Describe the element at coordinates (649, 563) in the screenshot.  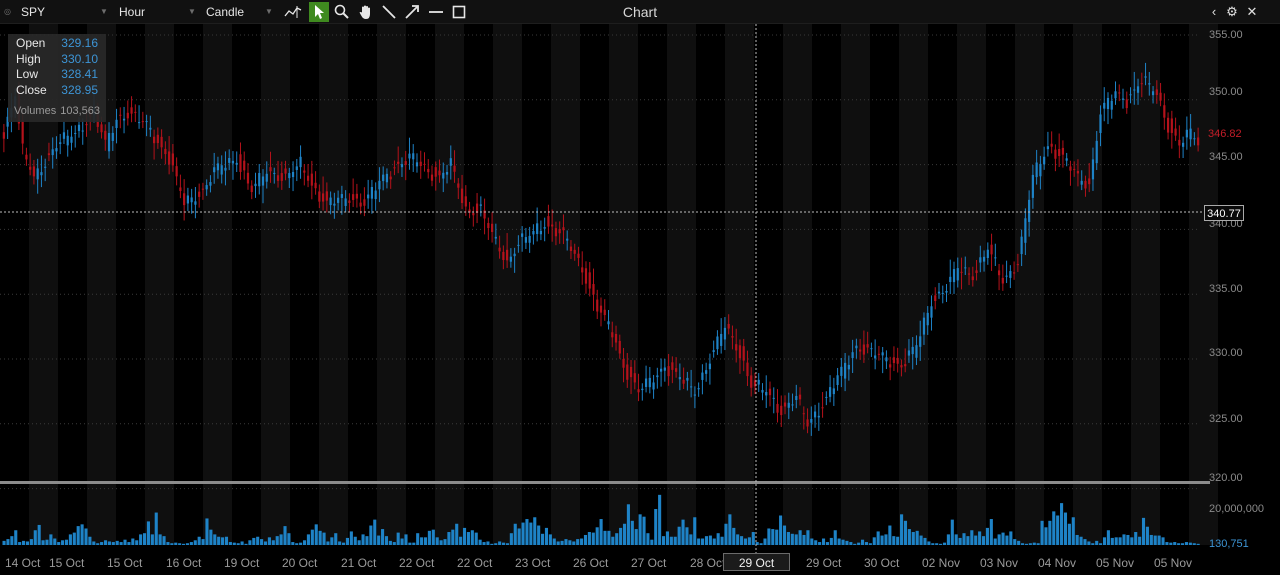
I see `date-label: 27 Oct` at that location.